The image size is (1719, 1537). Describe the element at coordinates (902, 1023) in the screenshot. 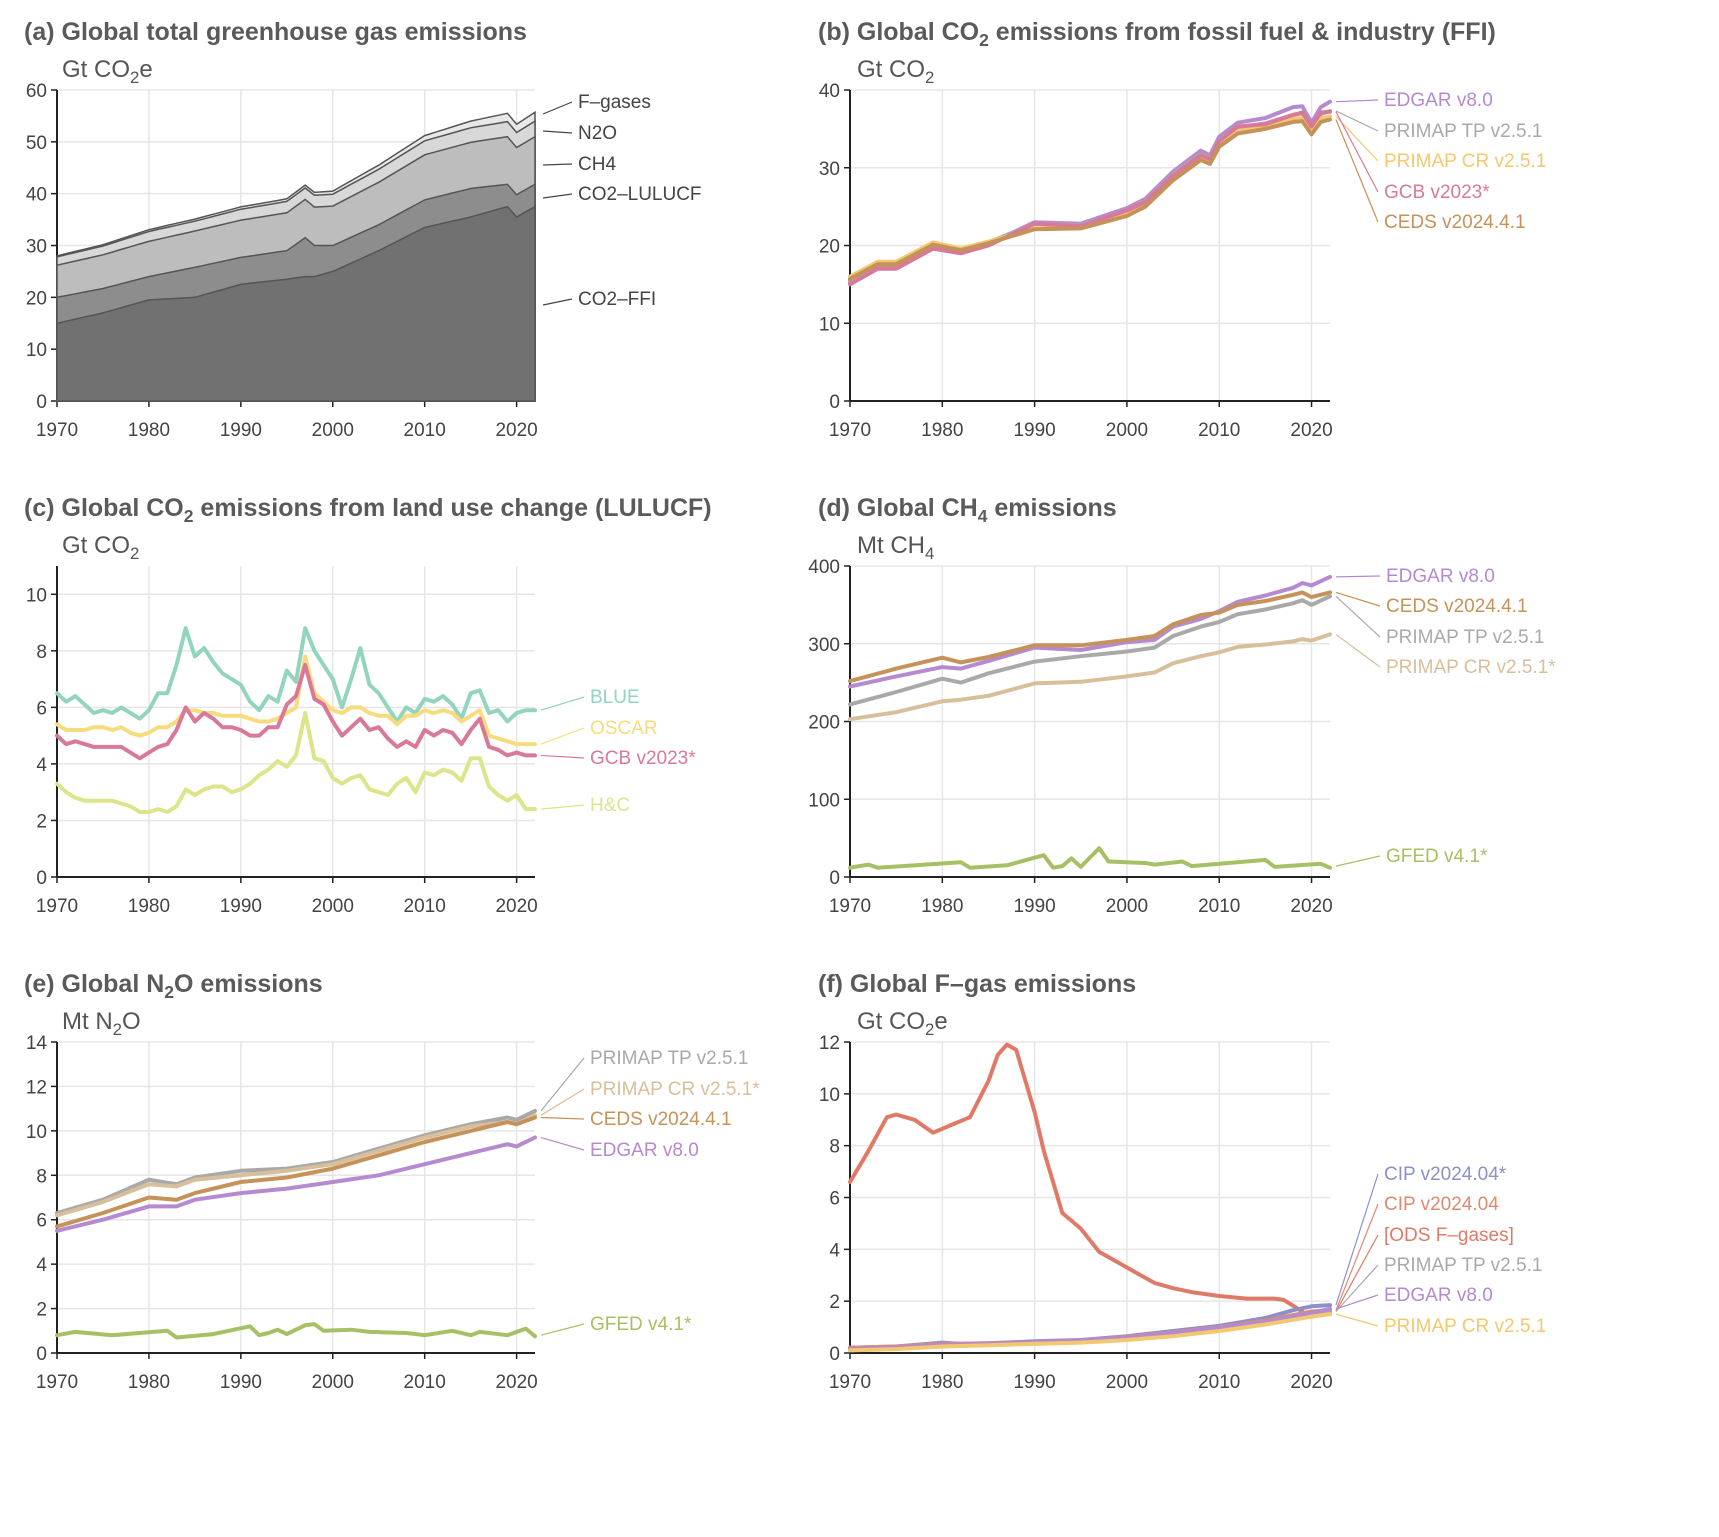

I see `panel-f-unit: Gt CO2e` at that location.